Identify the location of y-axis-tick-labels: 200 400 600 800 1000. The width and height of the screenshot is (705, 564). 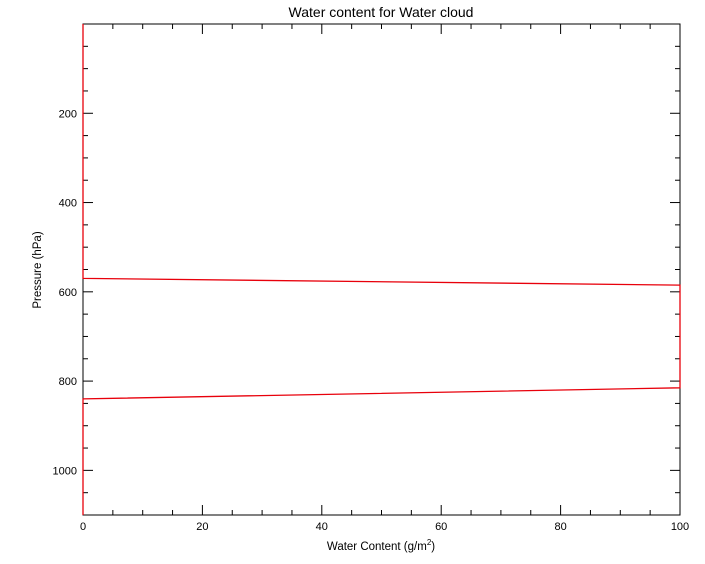
(65, 292).